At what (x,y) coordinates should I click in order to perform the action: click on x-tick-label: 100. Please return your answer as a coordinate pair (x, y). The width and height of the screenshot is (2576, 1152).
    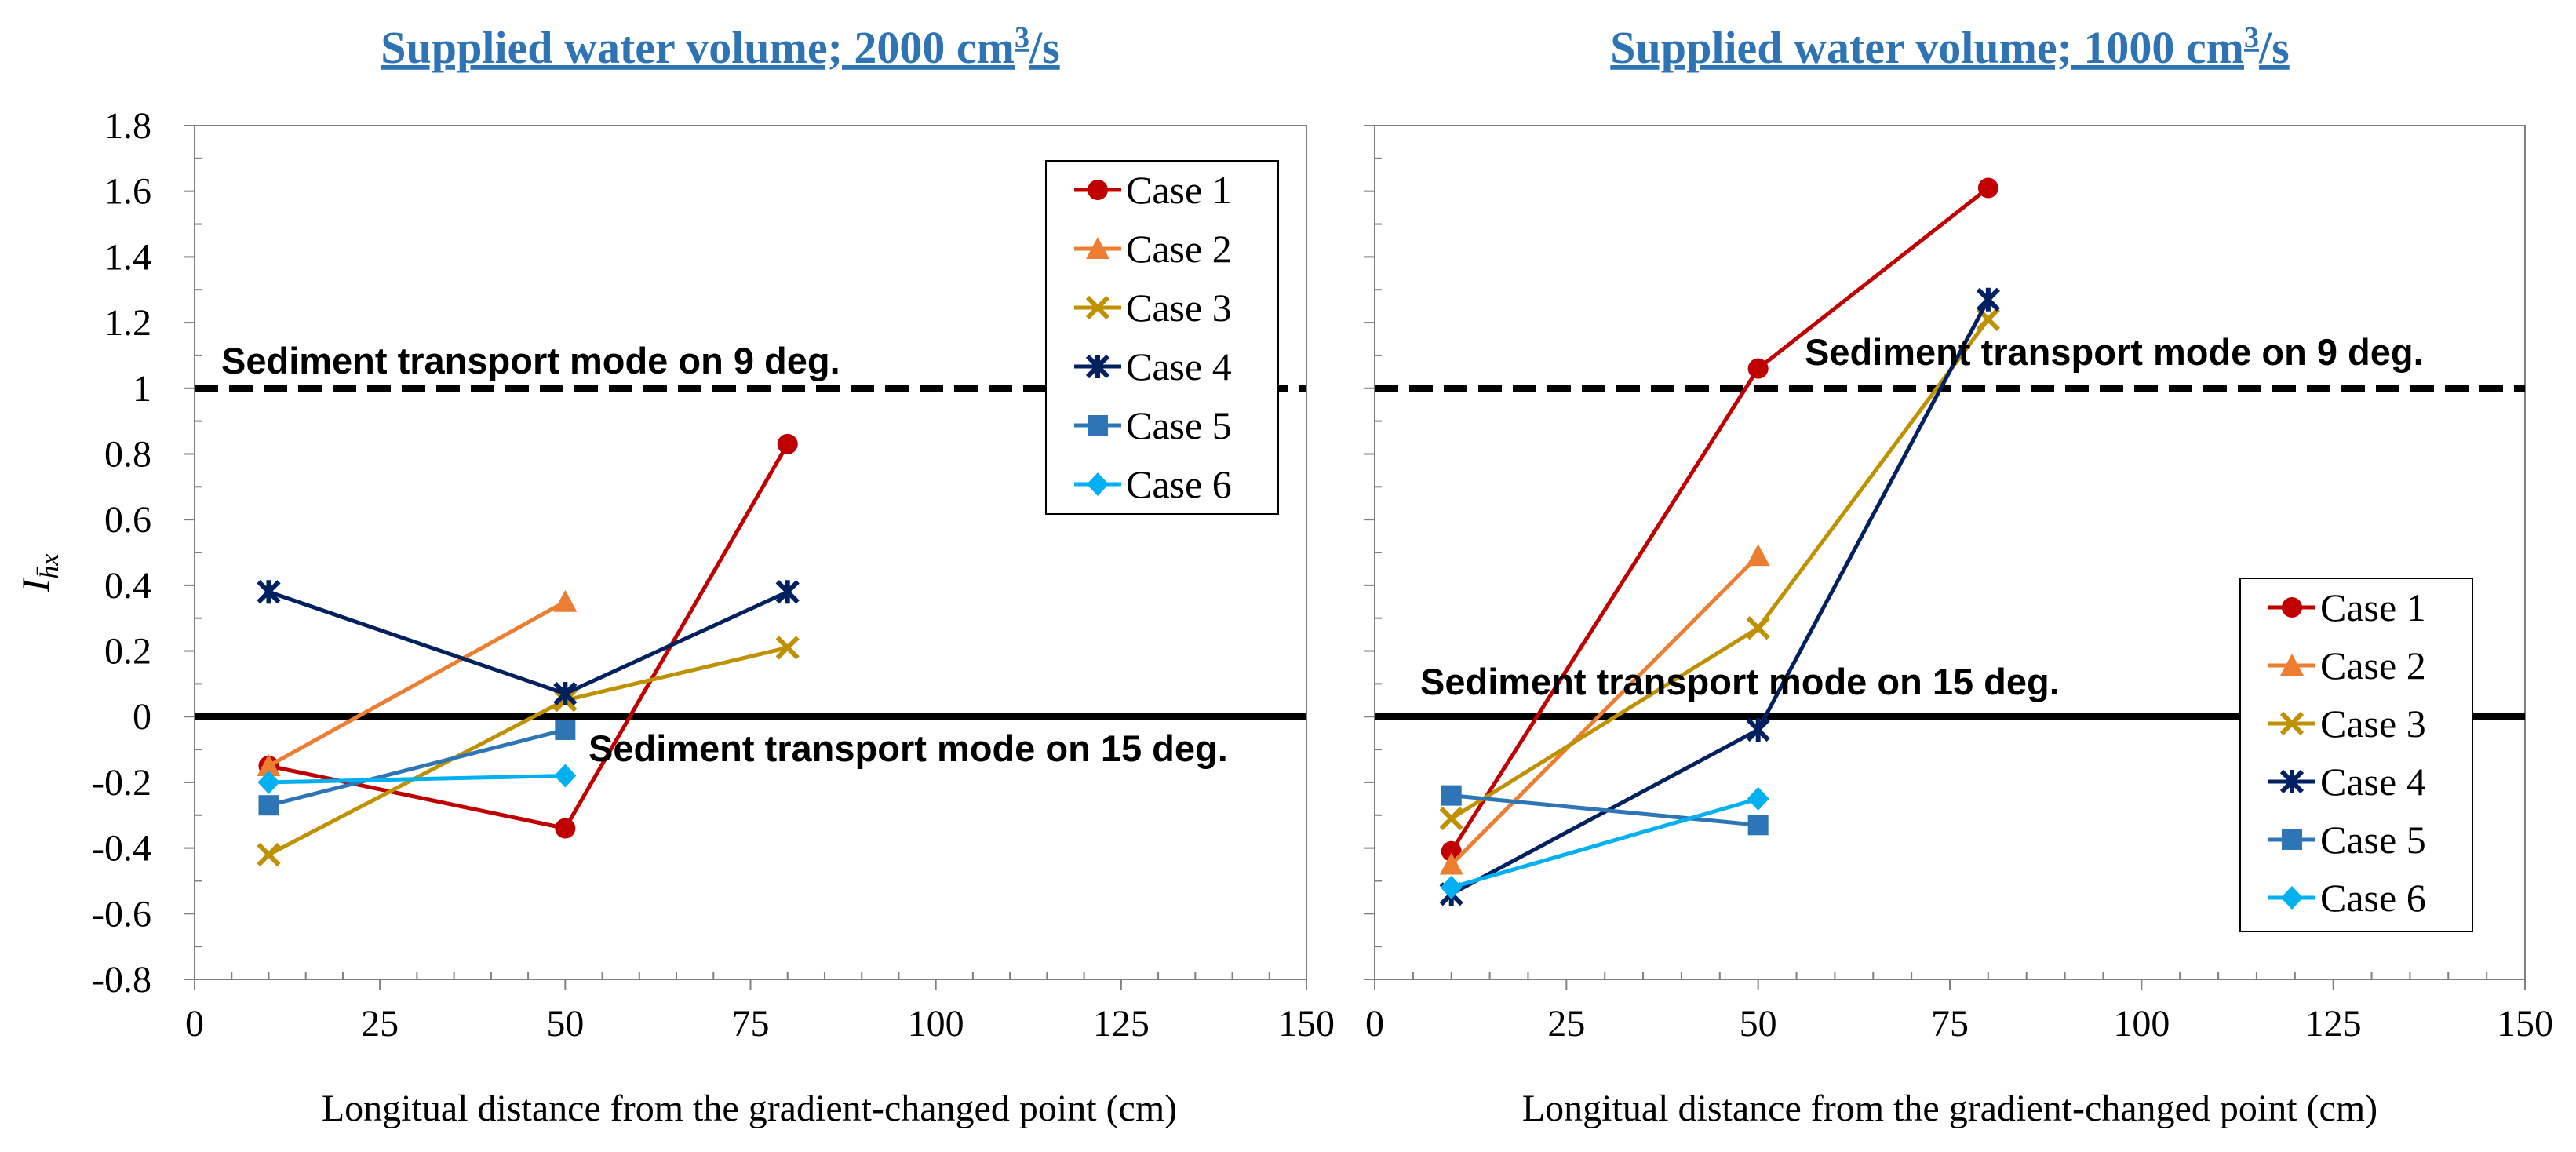
    Looking at the image, I should click on (936, 1023).